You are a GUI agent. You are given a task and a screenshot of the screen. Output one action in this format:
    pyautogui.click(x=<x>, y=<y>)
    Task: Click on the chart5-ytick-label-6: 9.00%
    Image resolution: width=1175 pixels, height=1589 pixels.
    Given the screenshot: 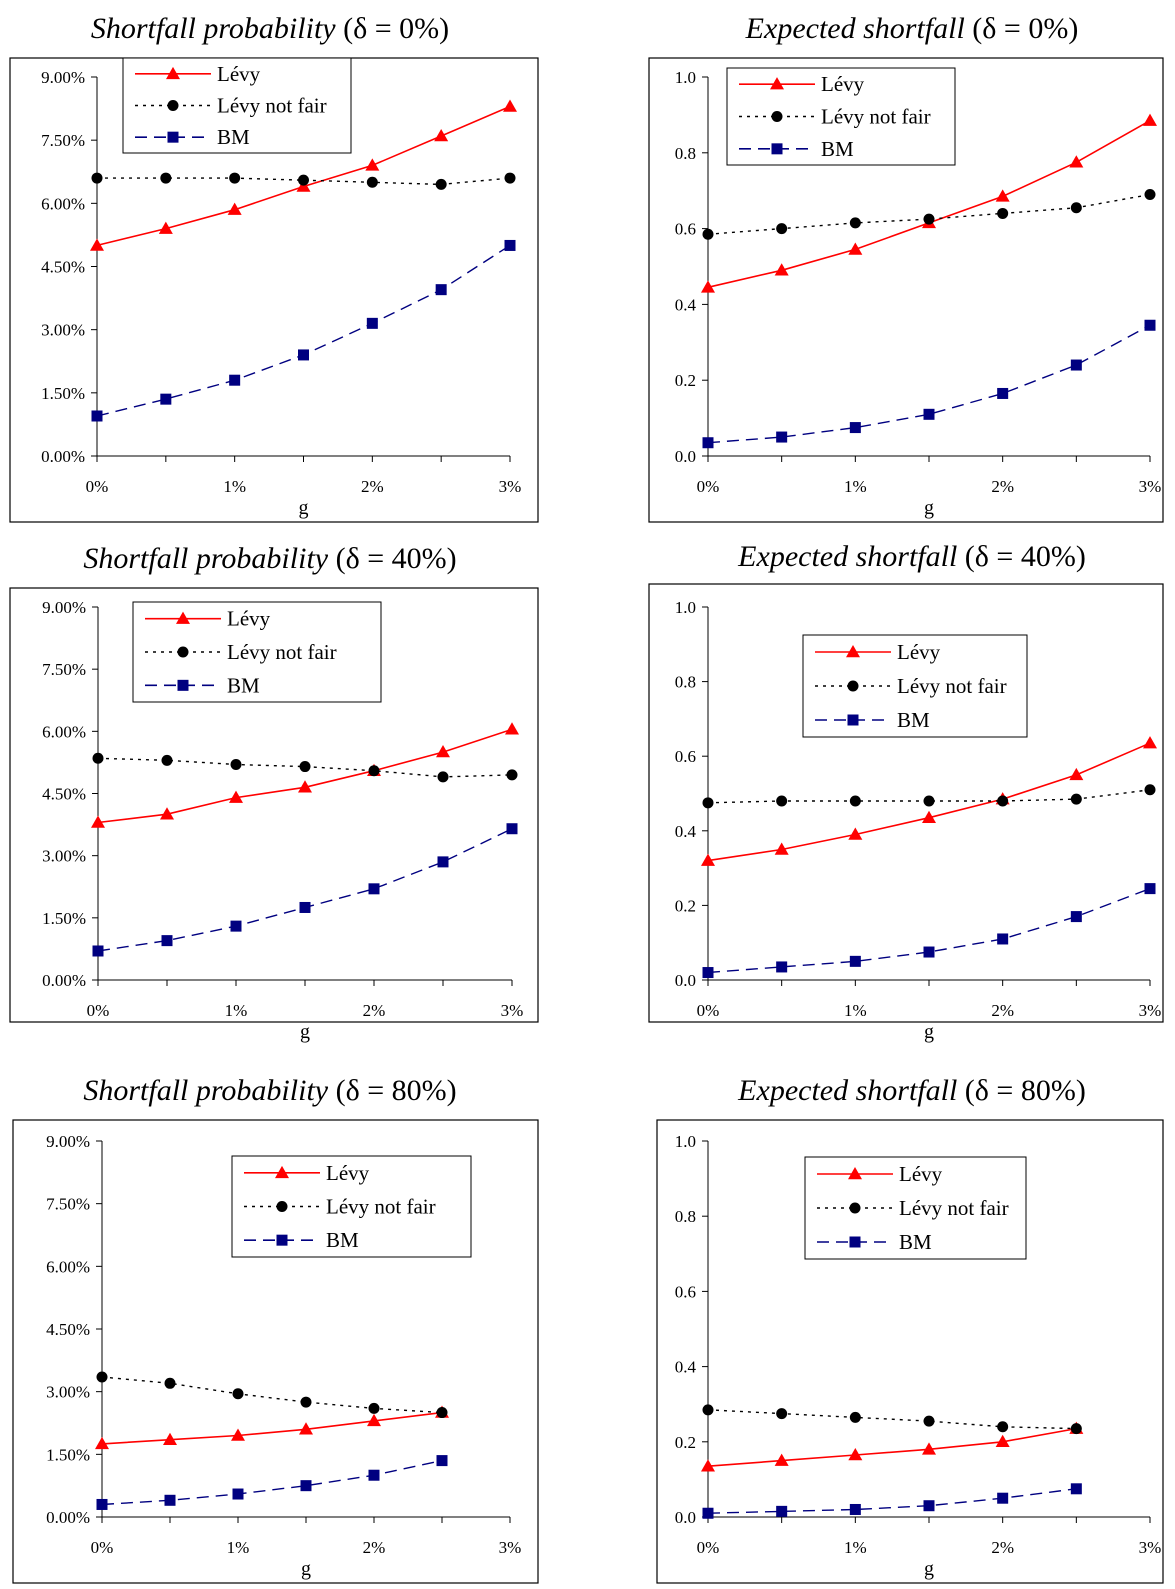 What is the action you would take?
    pyautogui.click(x=68, y=1141)
    